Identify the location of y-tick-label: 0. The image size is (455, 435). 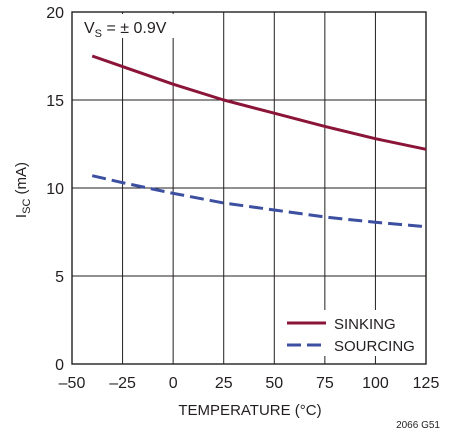
(59, 365).